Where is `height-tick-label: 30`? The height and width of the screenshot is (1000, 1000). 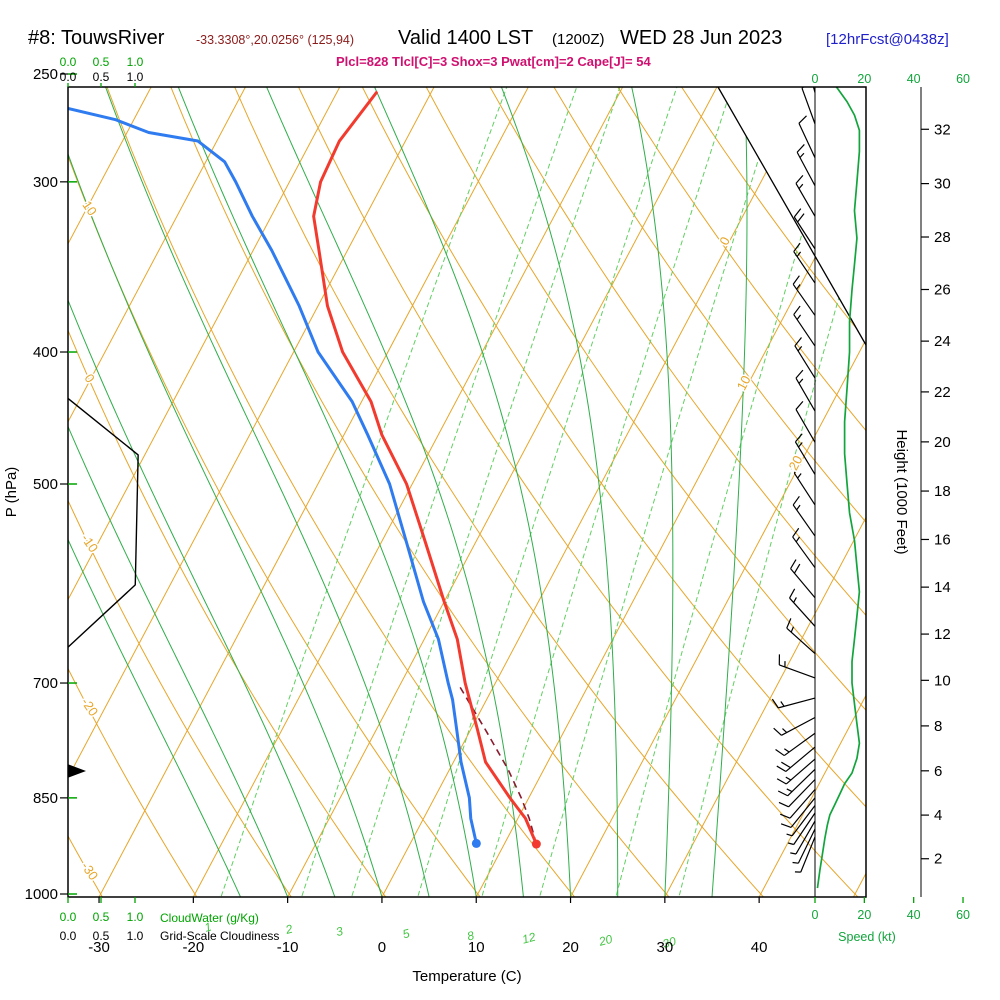 height-tick-label: 30 is located at coordinates (942, 184).